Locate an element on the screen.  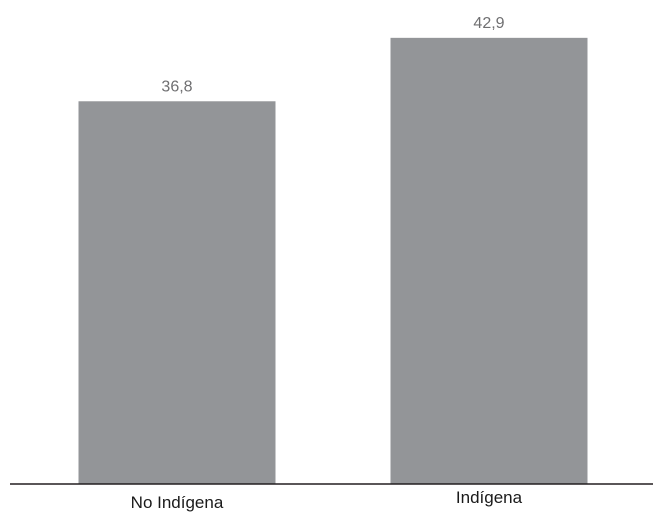
value-label: 36,8 is located at coordinates (176, 86).